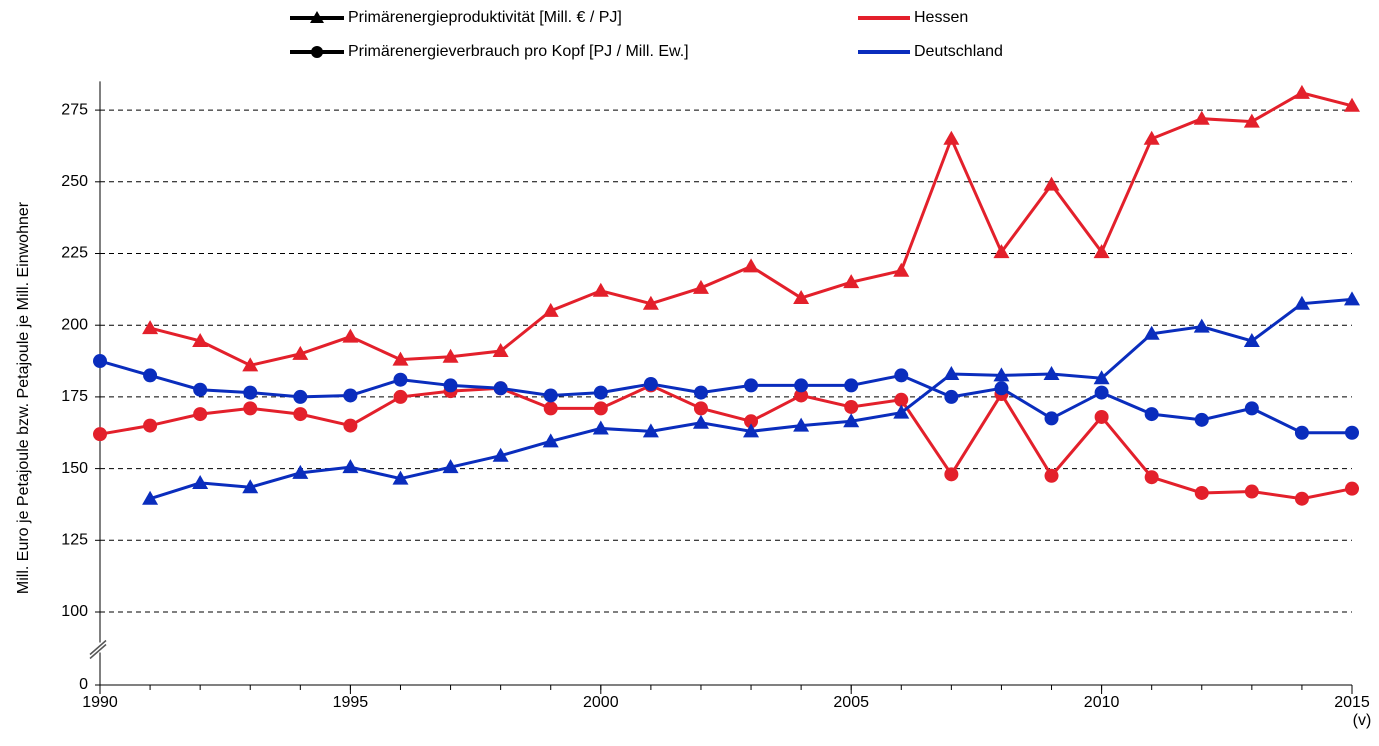  Describe the element at coordinates (601, 702) in the screenshot. I see `x-tick-label: 2000` at that location.